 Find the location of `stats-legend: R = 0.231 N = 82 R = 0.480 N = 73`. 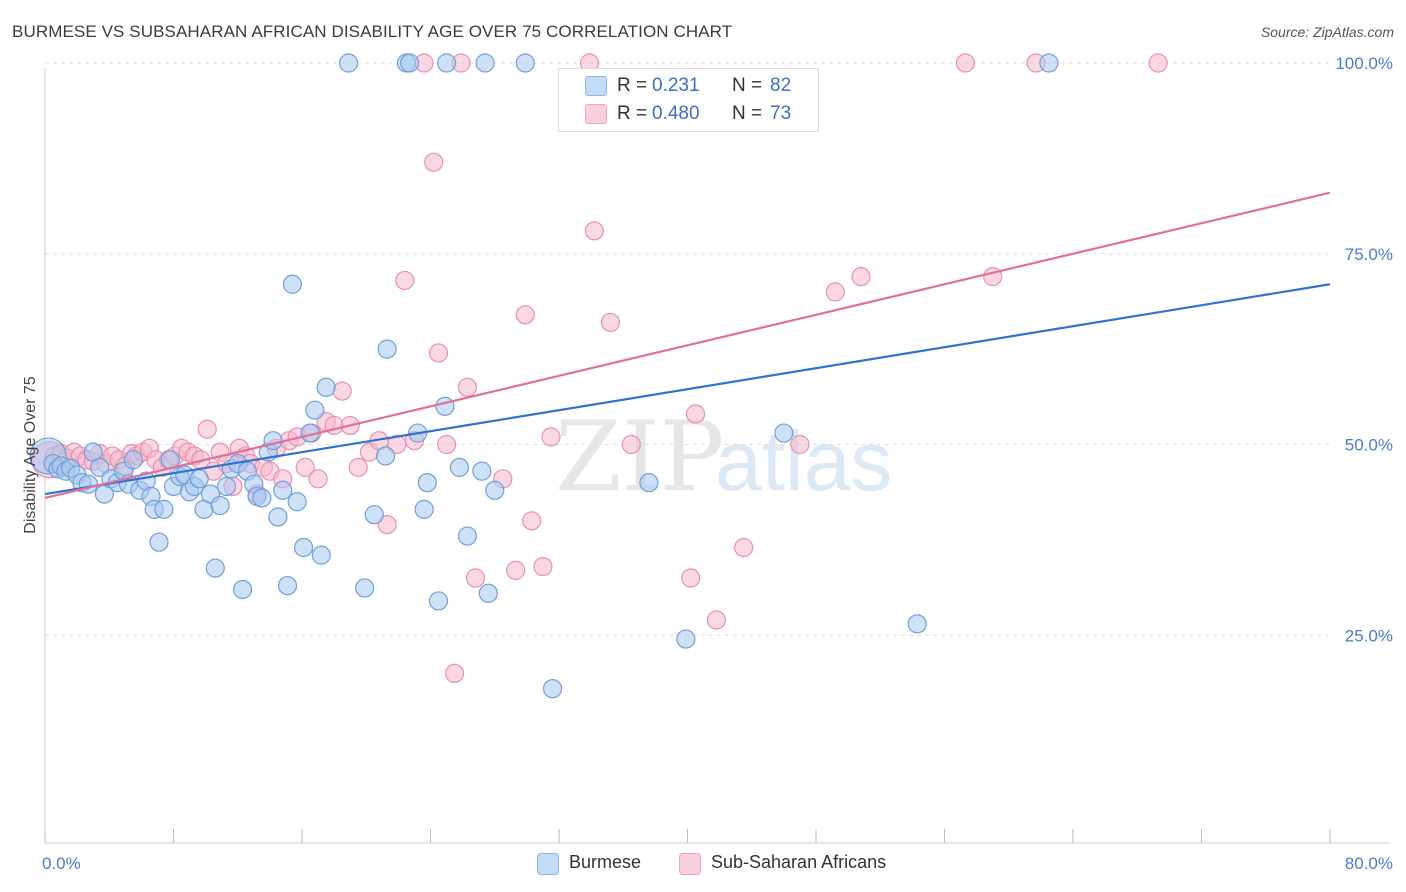

stats-legend: R = 0.231 N = 82 R = 0.480 N = 73 is located at coordinates (688, 100).